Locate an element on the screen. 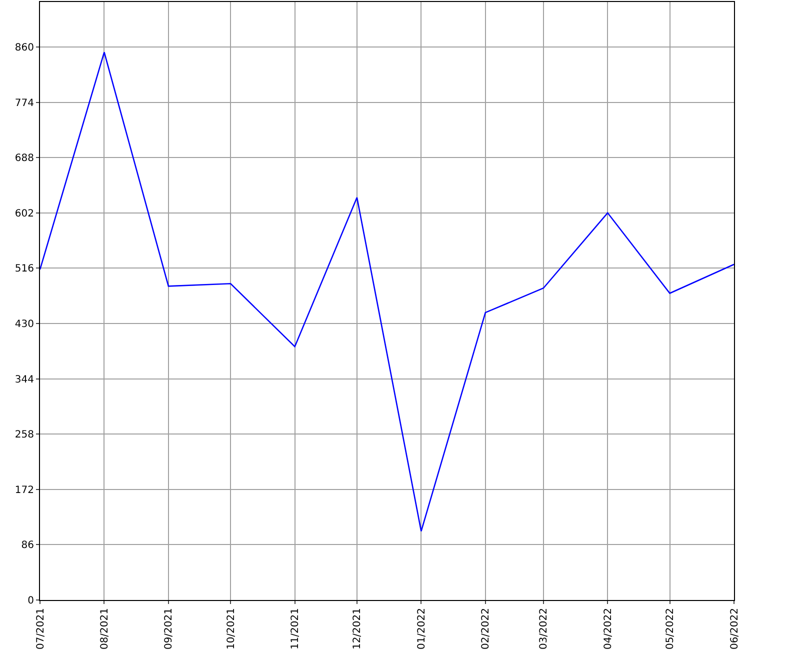 Image resolution: width=800 pixels, height=650 pixels. y-tick-label: 0 is located at coordinates (31, 601).